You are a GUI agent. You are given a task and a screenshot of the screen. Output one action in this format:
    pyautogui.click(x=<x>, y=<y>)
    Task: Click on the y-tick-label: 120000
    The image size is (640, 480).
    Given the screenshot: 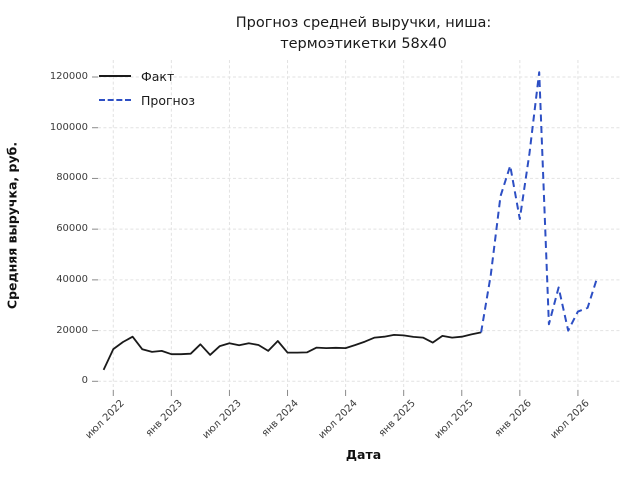 What is the action you would take?
    pyautogui.click(x=68, y=76)
    